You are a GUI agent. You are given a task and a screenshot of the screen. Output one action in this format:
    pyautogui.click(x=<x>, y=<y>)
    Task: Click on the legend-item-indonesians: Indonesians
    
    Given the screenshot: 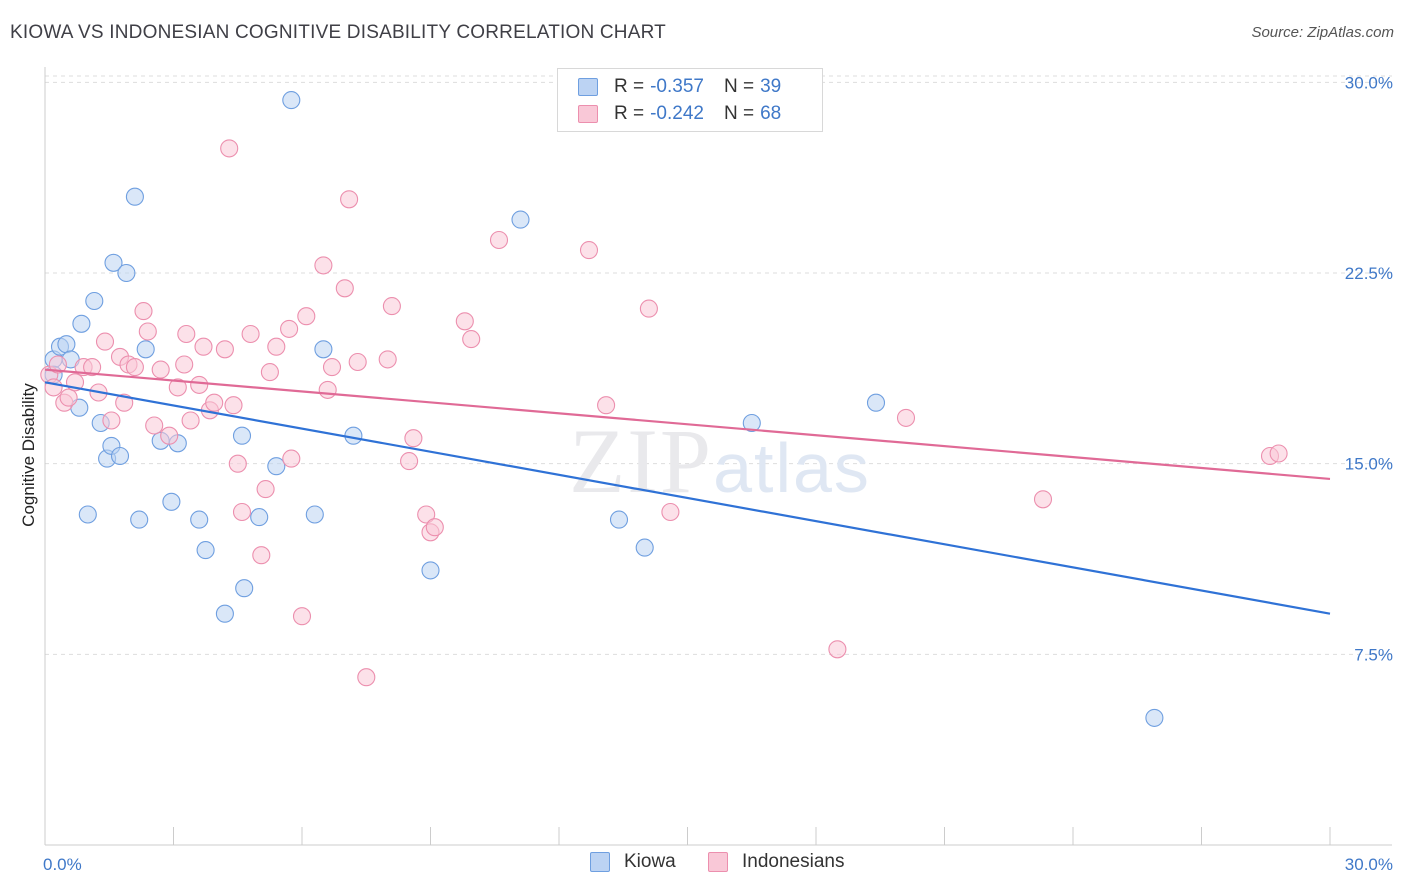 What is the action you would take?
    pyautogui.click(x=776, y=862)
    